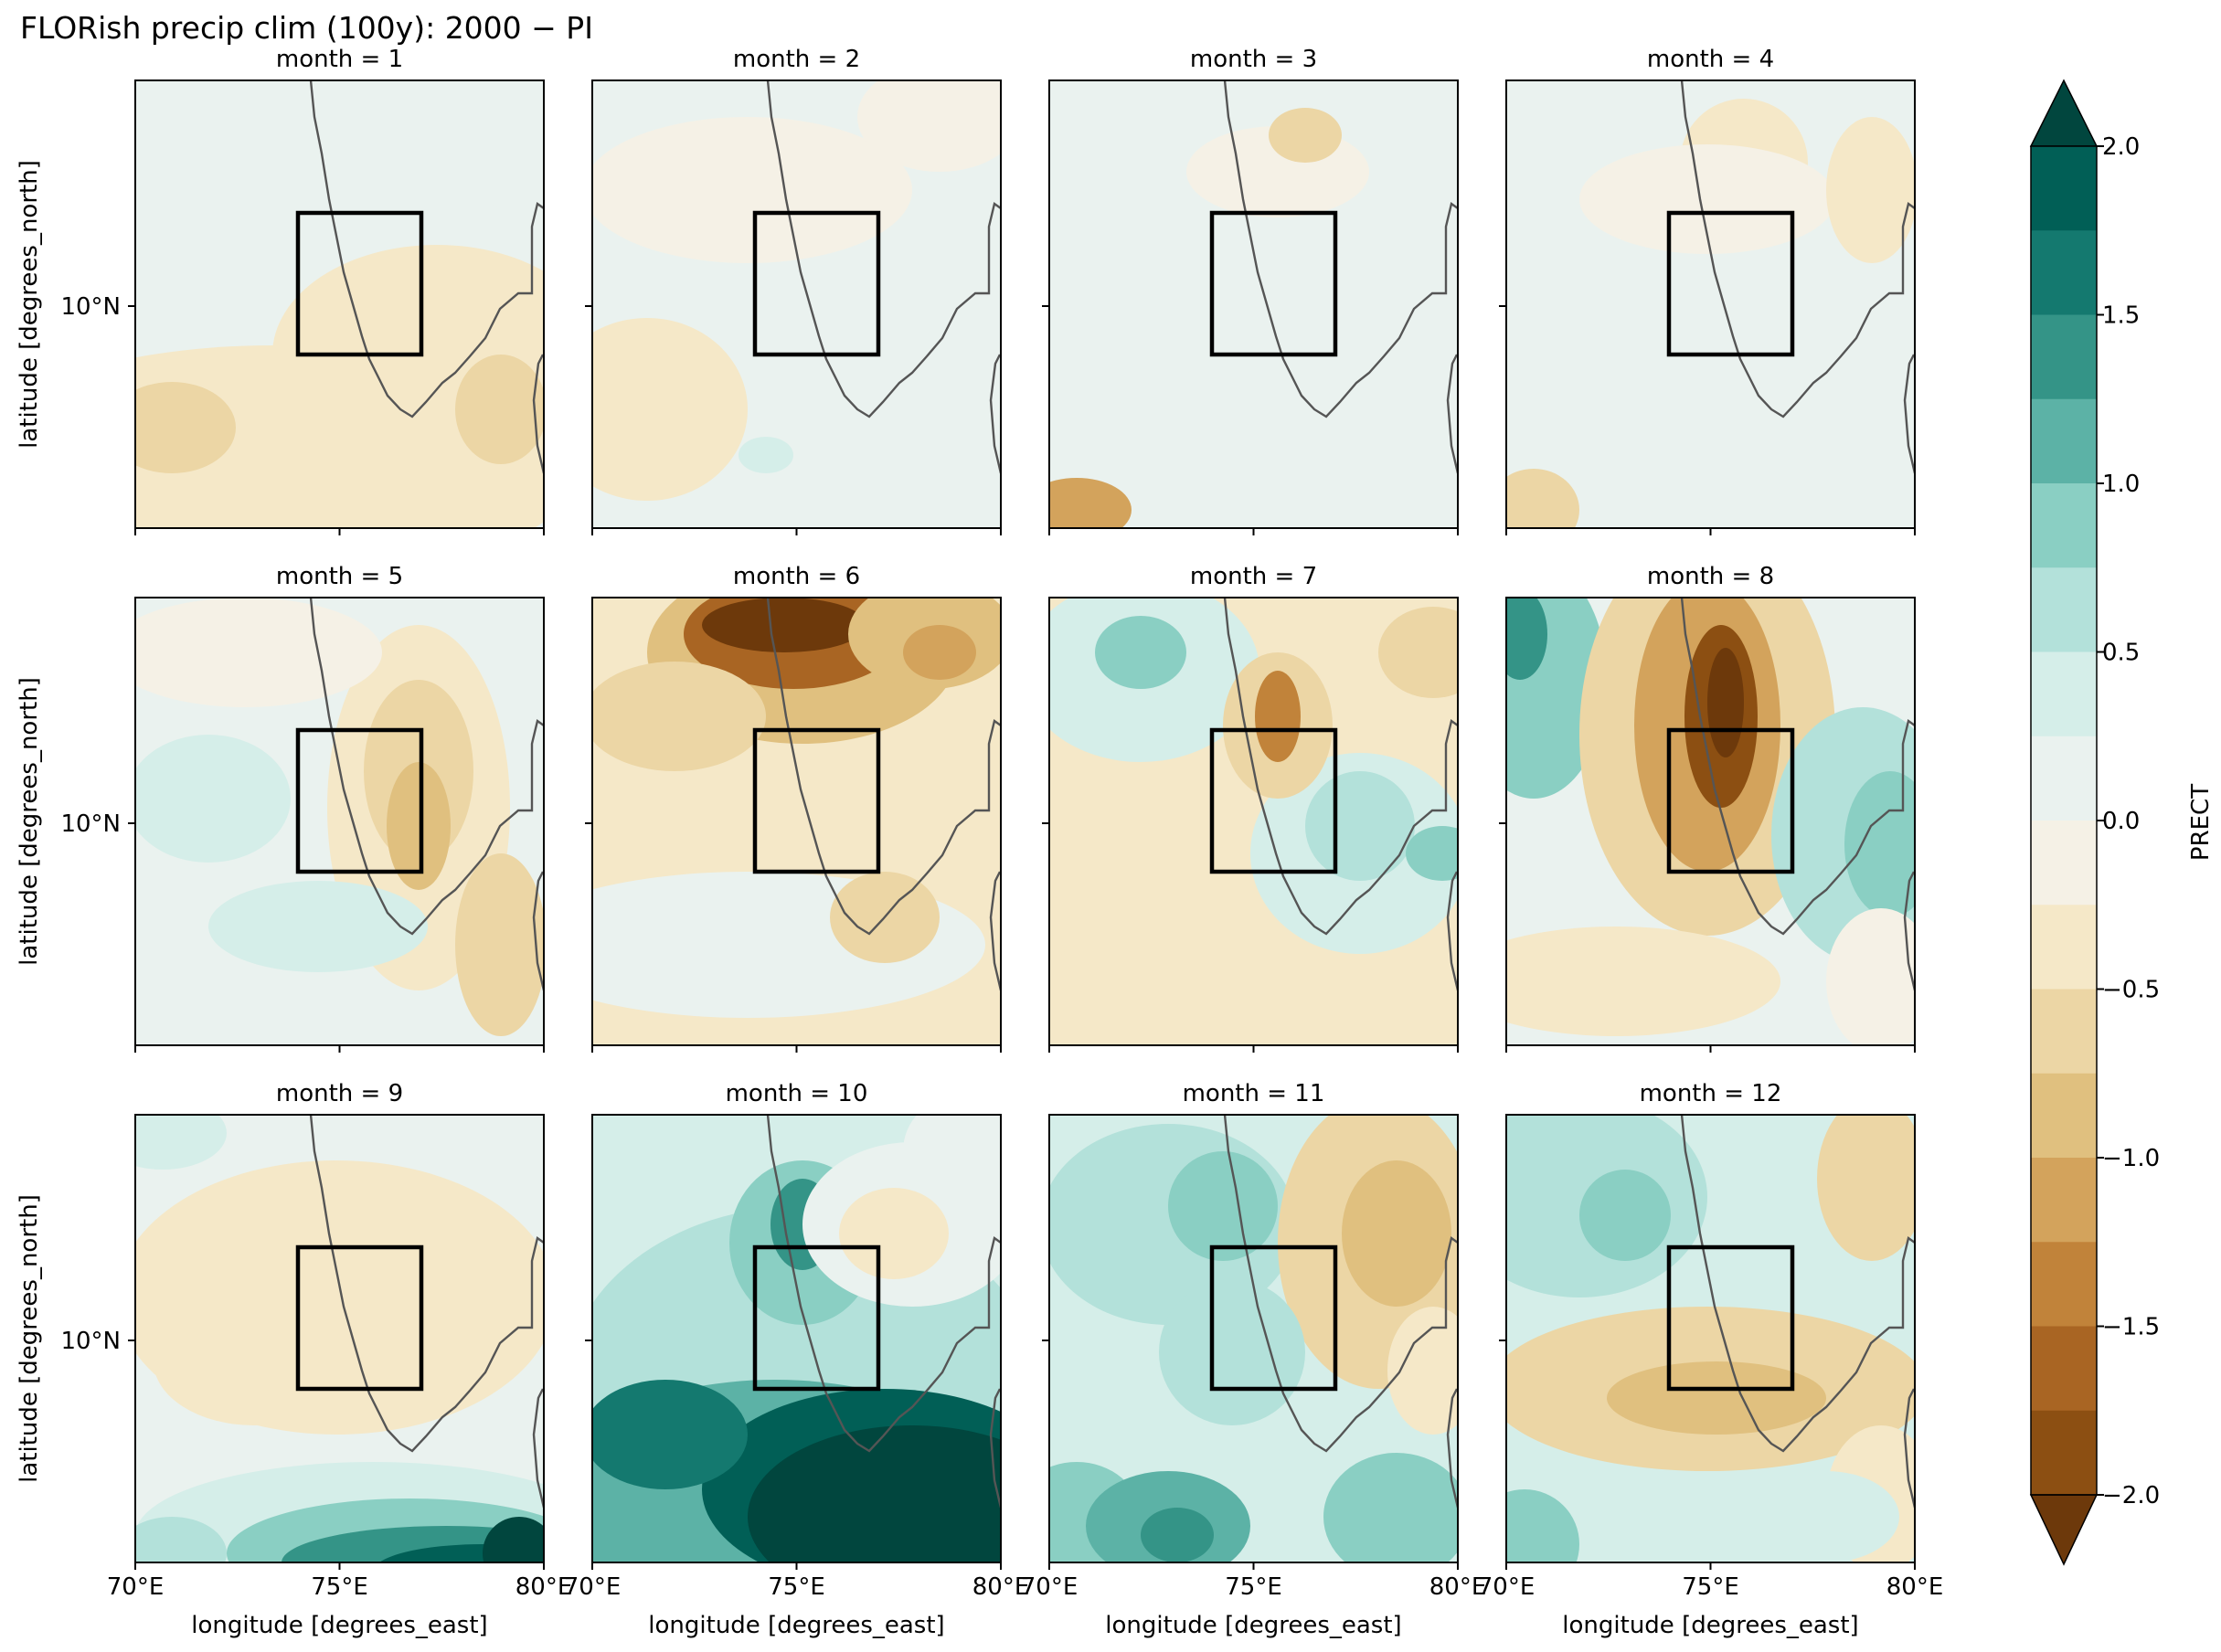 The height and width of the screenshot is (1652, 2221). I want to click on figure-title: FLORish precip clim (100y): 2000 − PI, so click(306, 28).